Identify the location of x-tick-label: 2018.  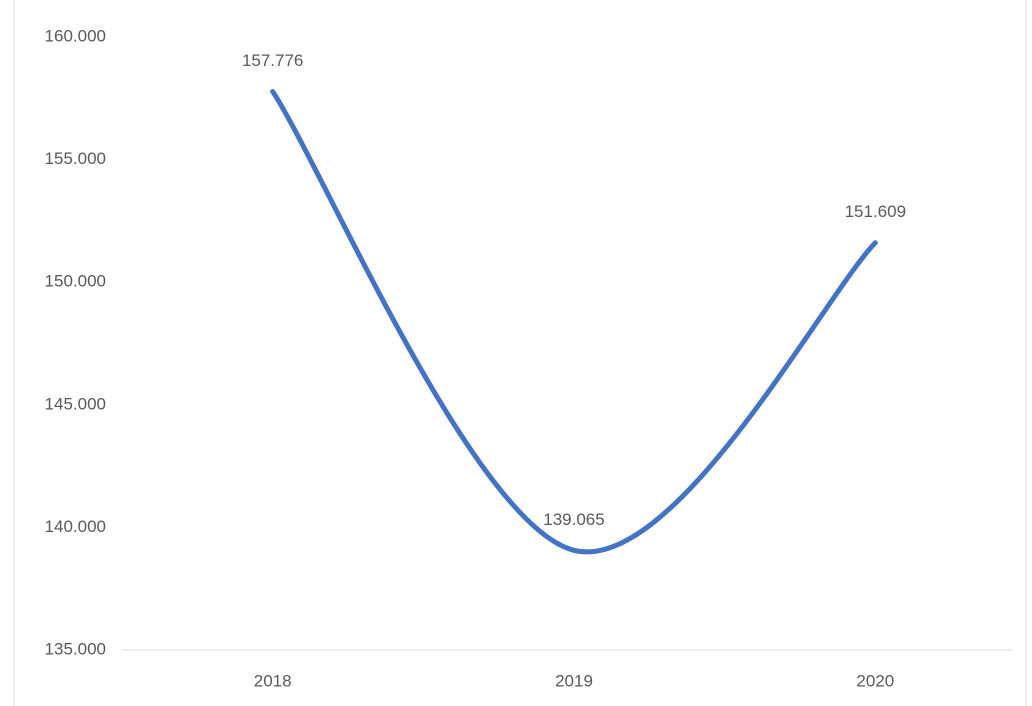
(273, 680).